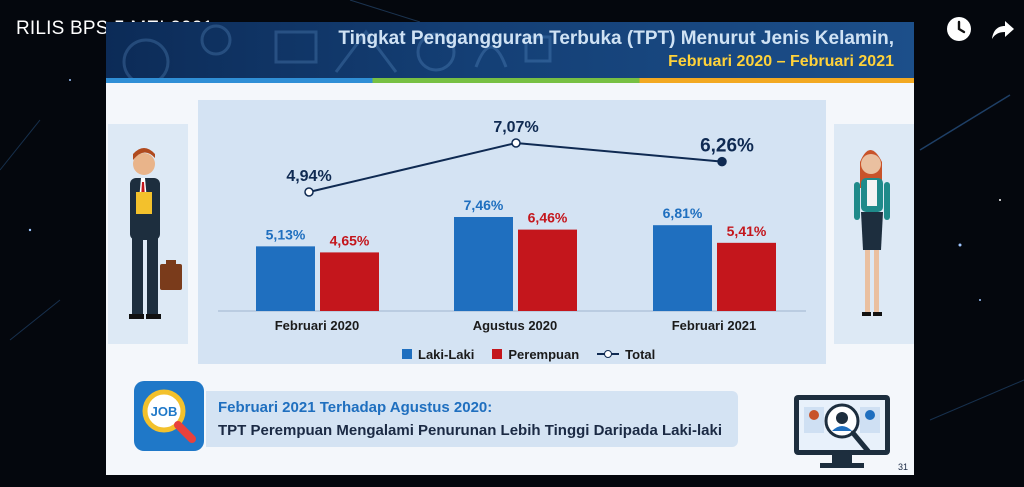  What do you see at coordinates (727, 146) in the screenshot?
I see `label-total-3: 6,26%` at bounding box center [727, 146].